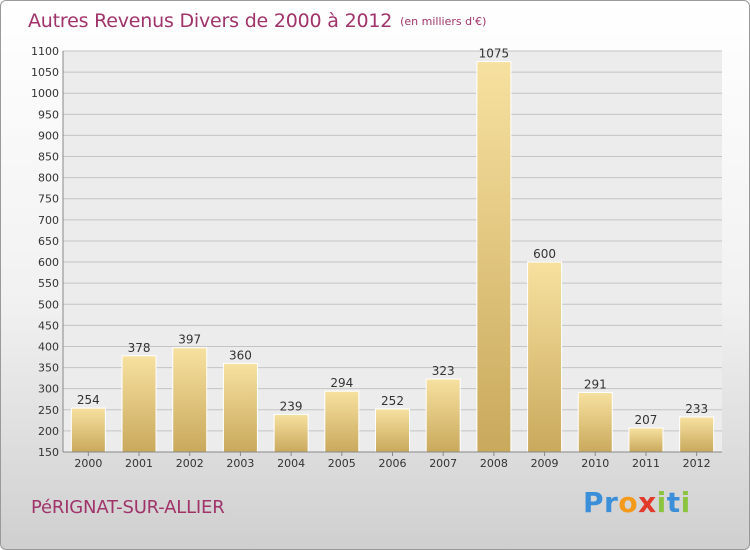 This screenshot has height=550, width=750. What do you see at coordinates (190, 463) in the screenshot?
I see `x-tick-label: 2002` at bounding box center [190, 463].